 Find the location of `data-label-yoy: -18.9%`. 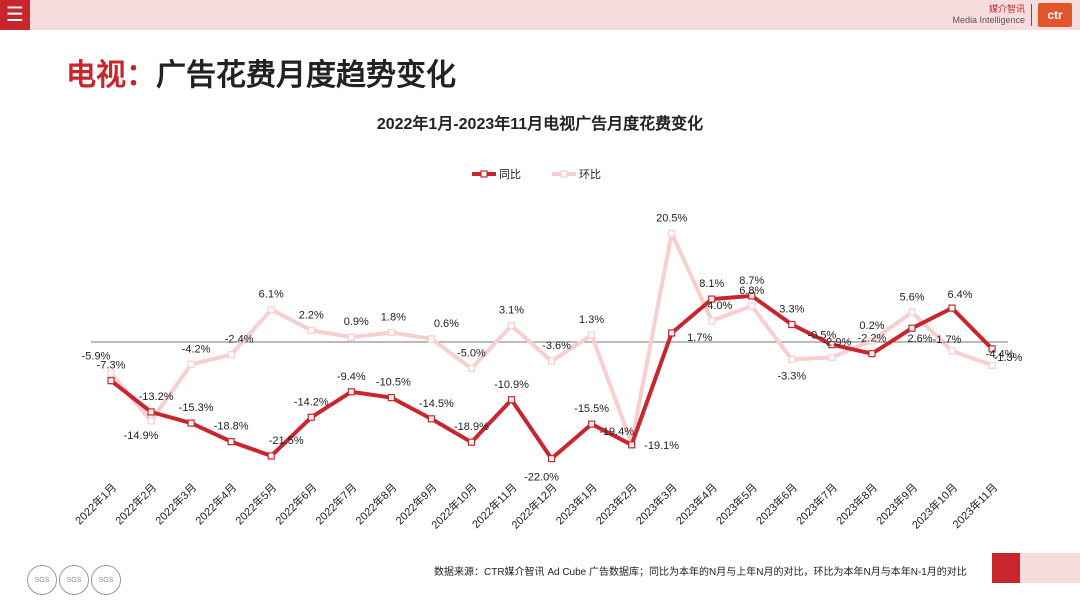

data-label-yoy: -18.9% is located at coordinates (471, 427).